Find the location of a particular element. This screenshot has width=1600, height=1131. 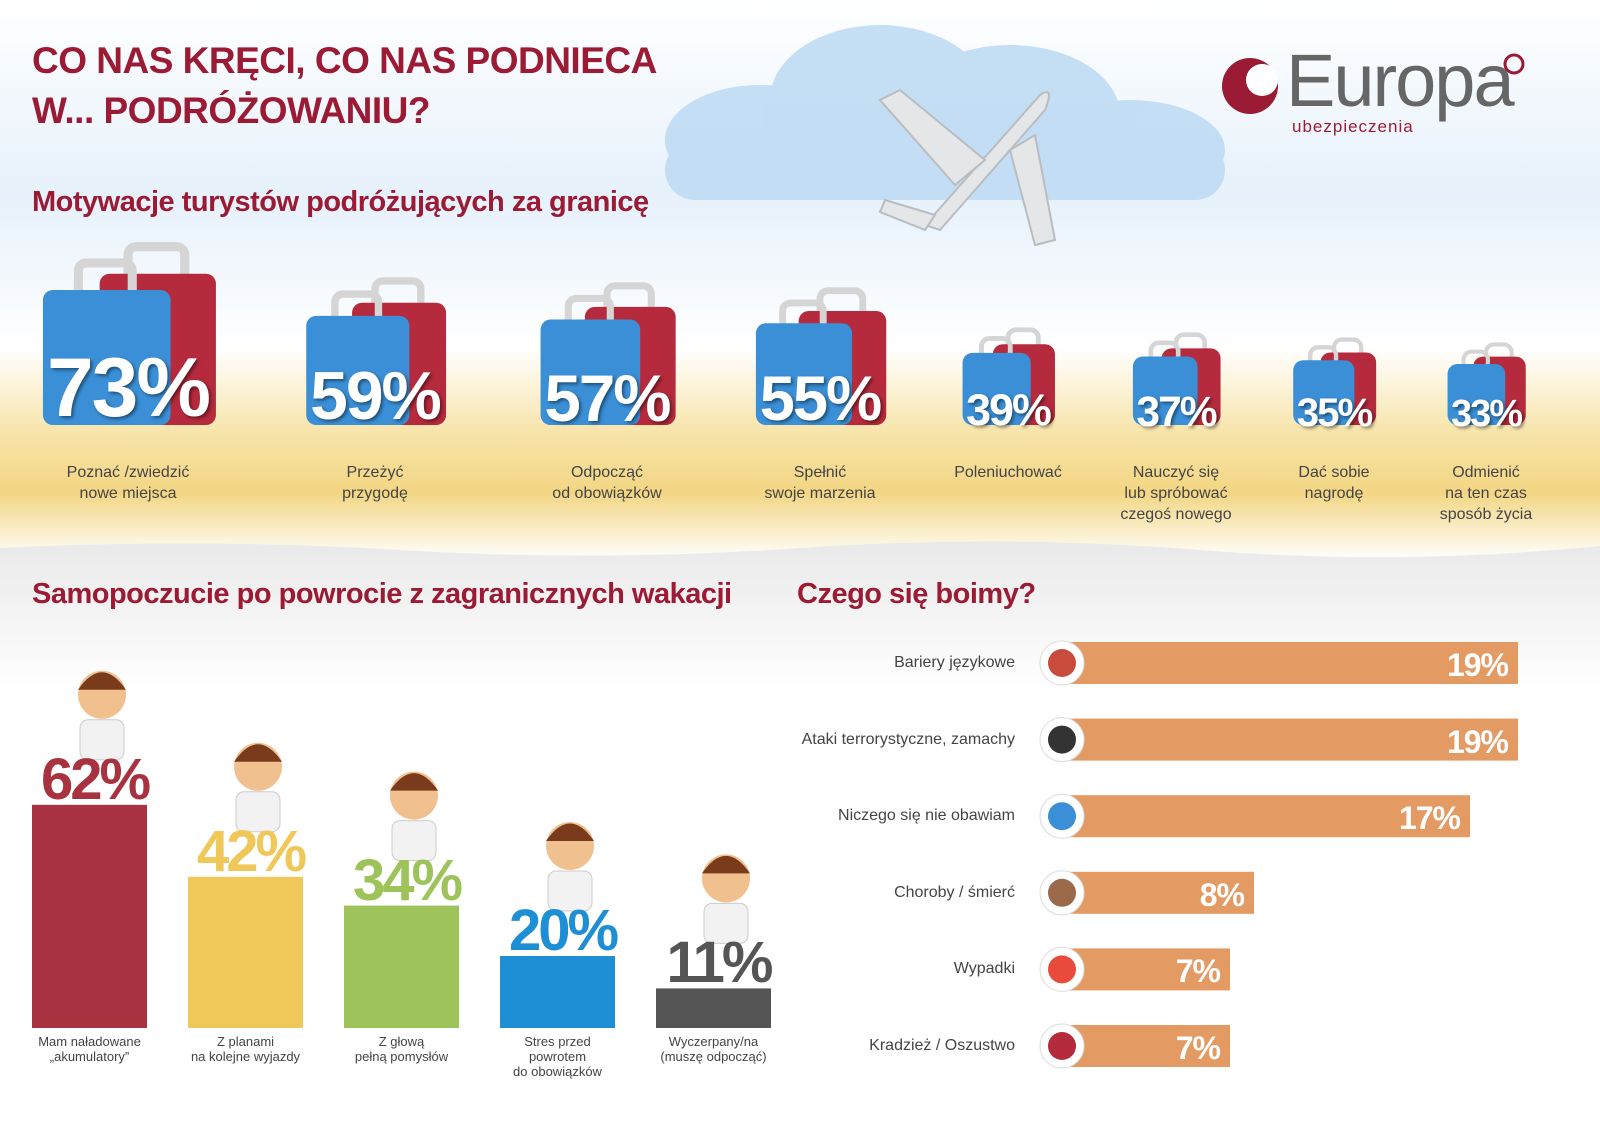

category-label: Poleniuchować is located at coordinates (1008, 472).